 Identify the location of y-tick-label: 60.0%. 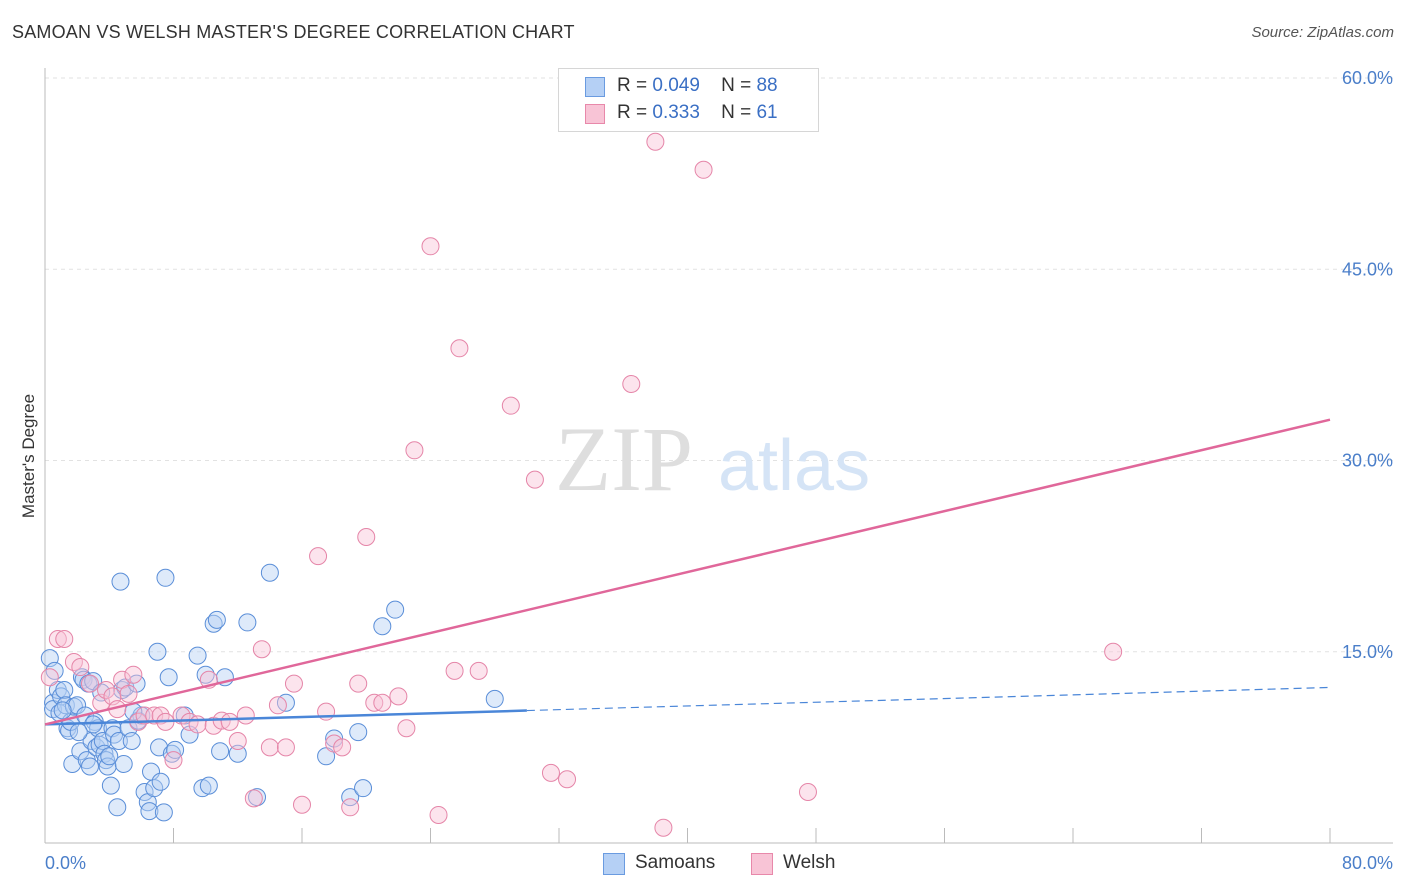
(1367, 78).